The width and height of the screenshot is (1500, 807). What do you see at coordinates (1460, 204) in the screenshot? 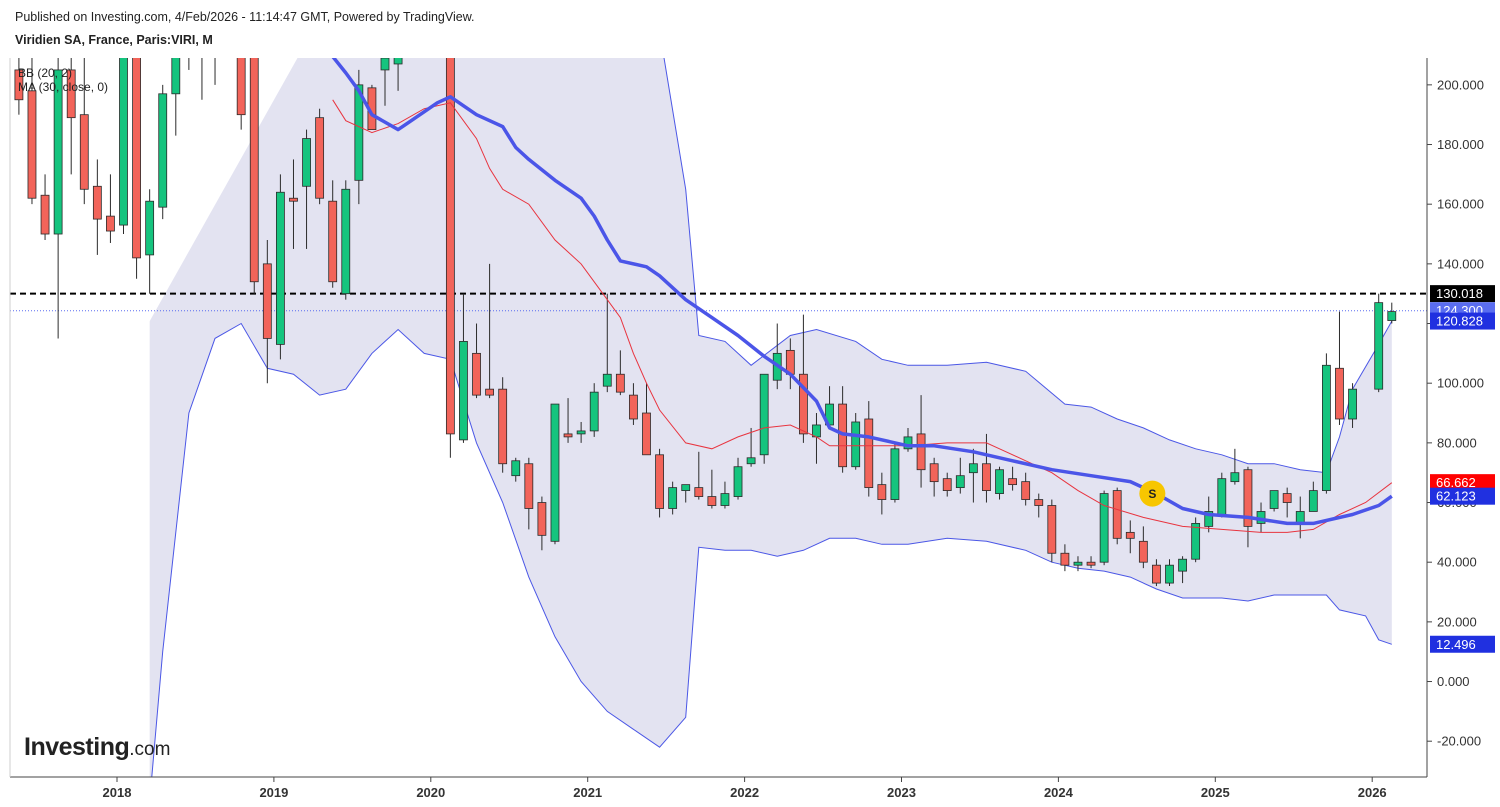
I see `y-tick-label: 160.000` at bounding box center [1460, 204].